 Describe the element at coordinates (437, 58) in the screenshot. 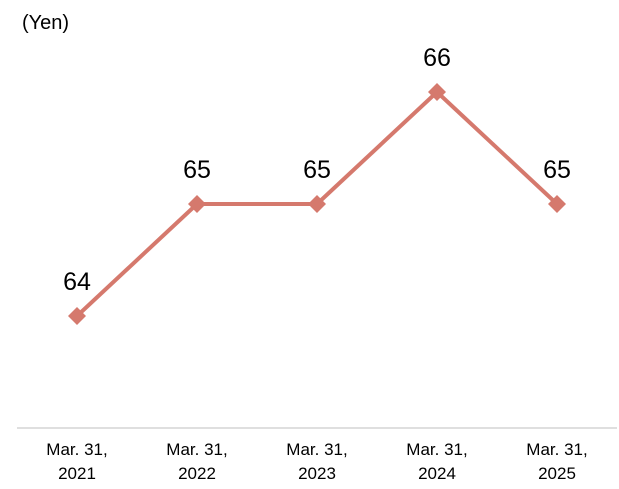

I see `data-label: 66` at that location.